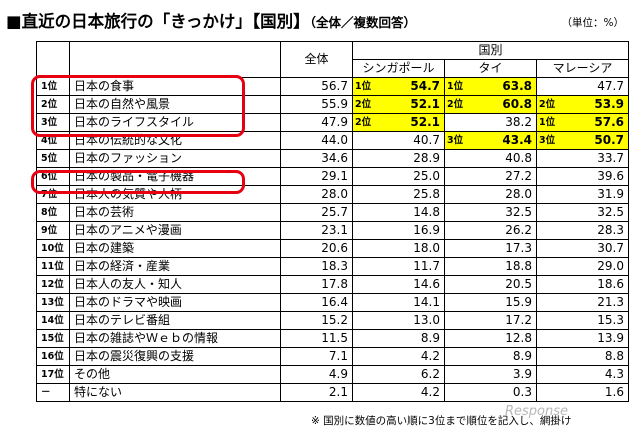 The height and width of the screenshot is (437, 633). I want to click on country-value-text: 28.3, so click(610, 230).